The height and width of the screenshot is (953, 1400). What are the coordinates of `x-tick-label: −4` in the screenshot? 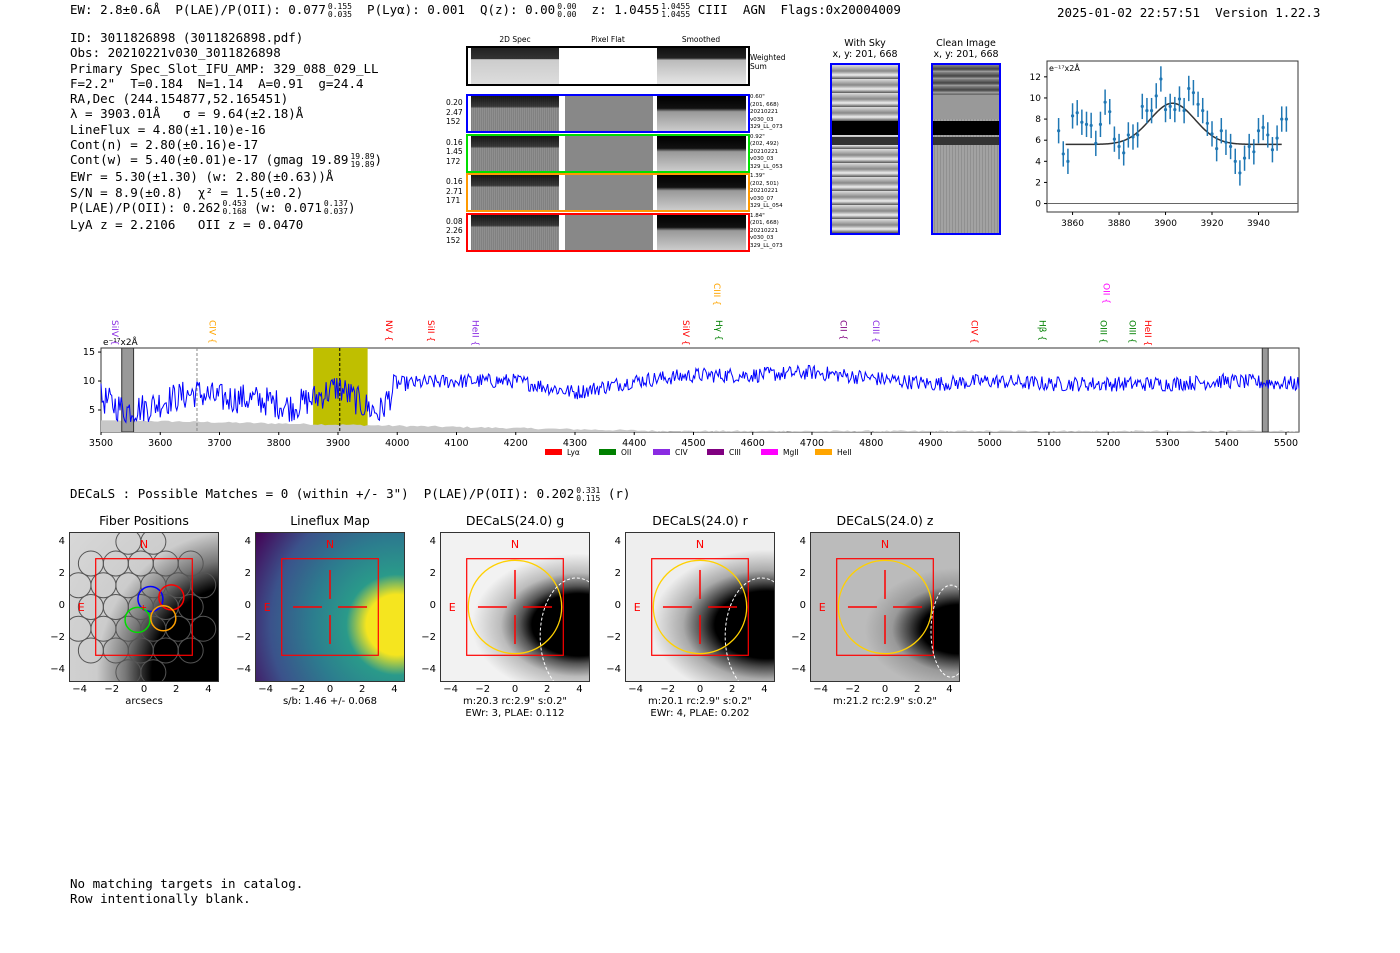 It's located at (79, 689).